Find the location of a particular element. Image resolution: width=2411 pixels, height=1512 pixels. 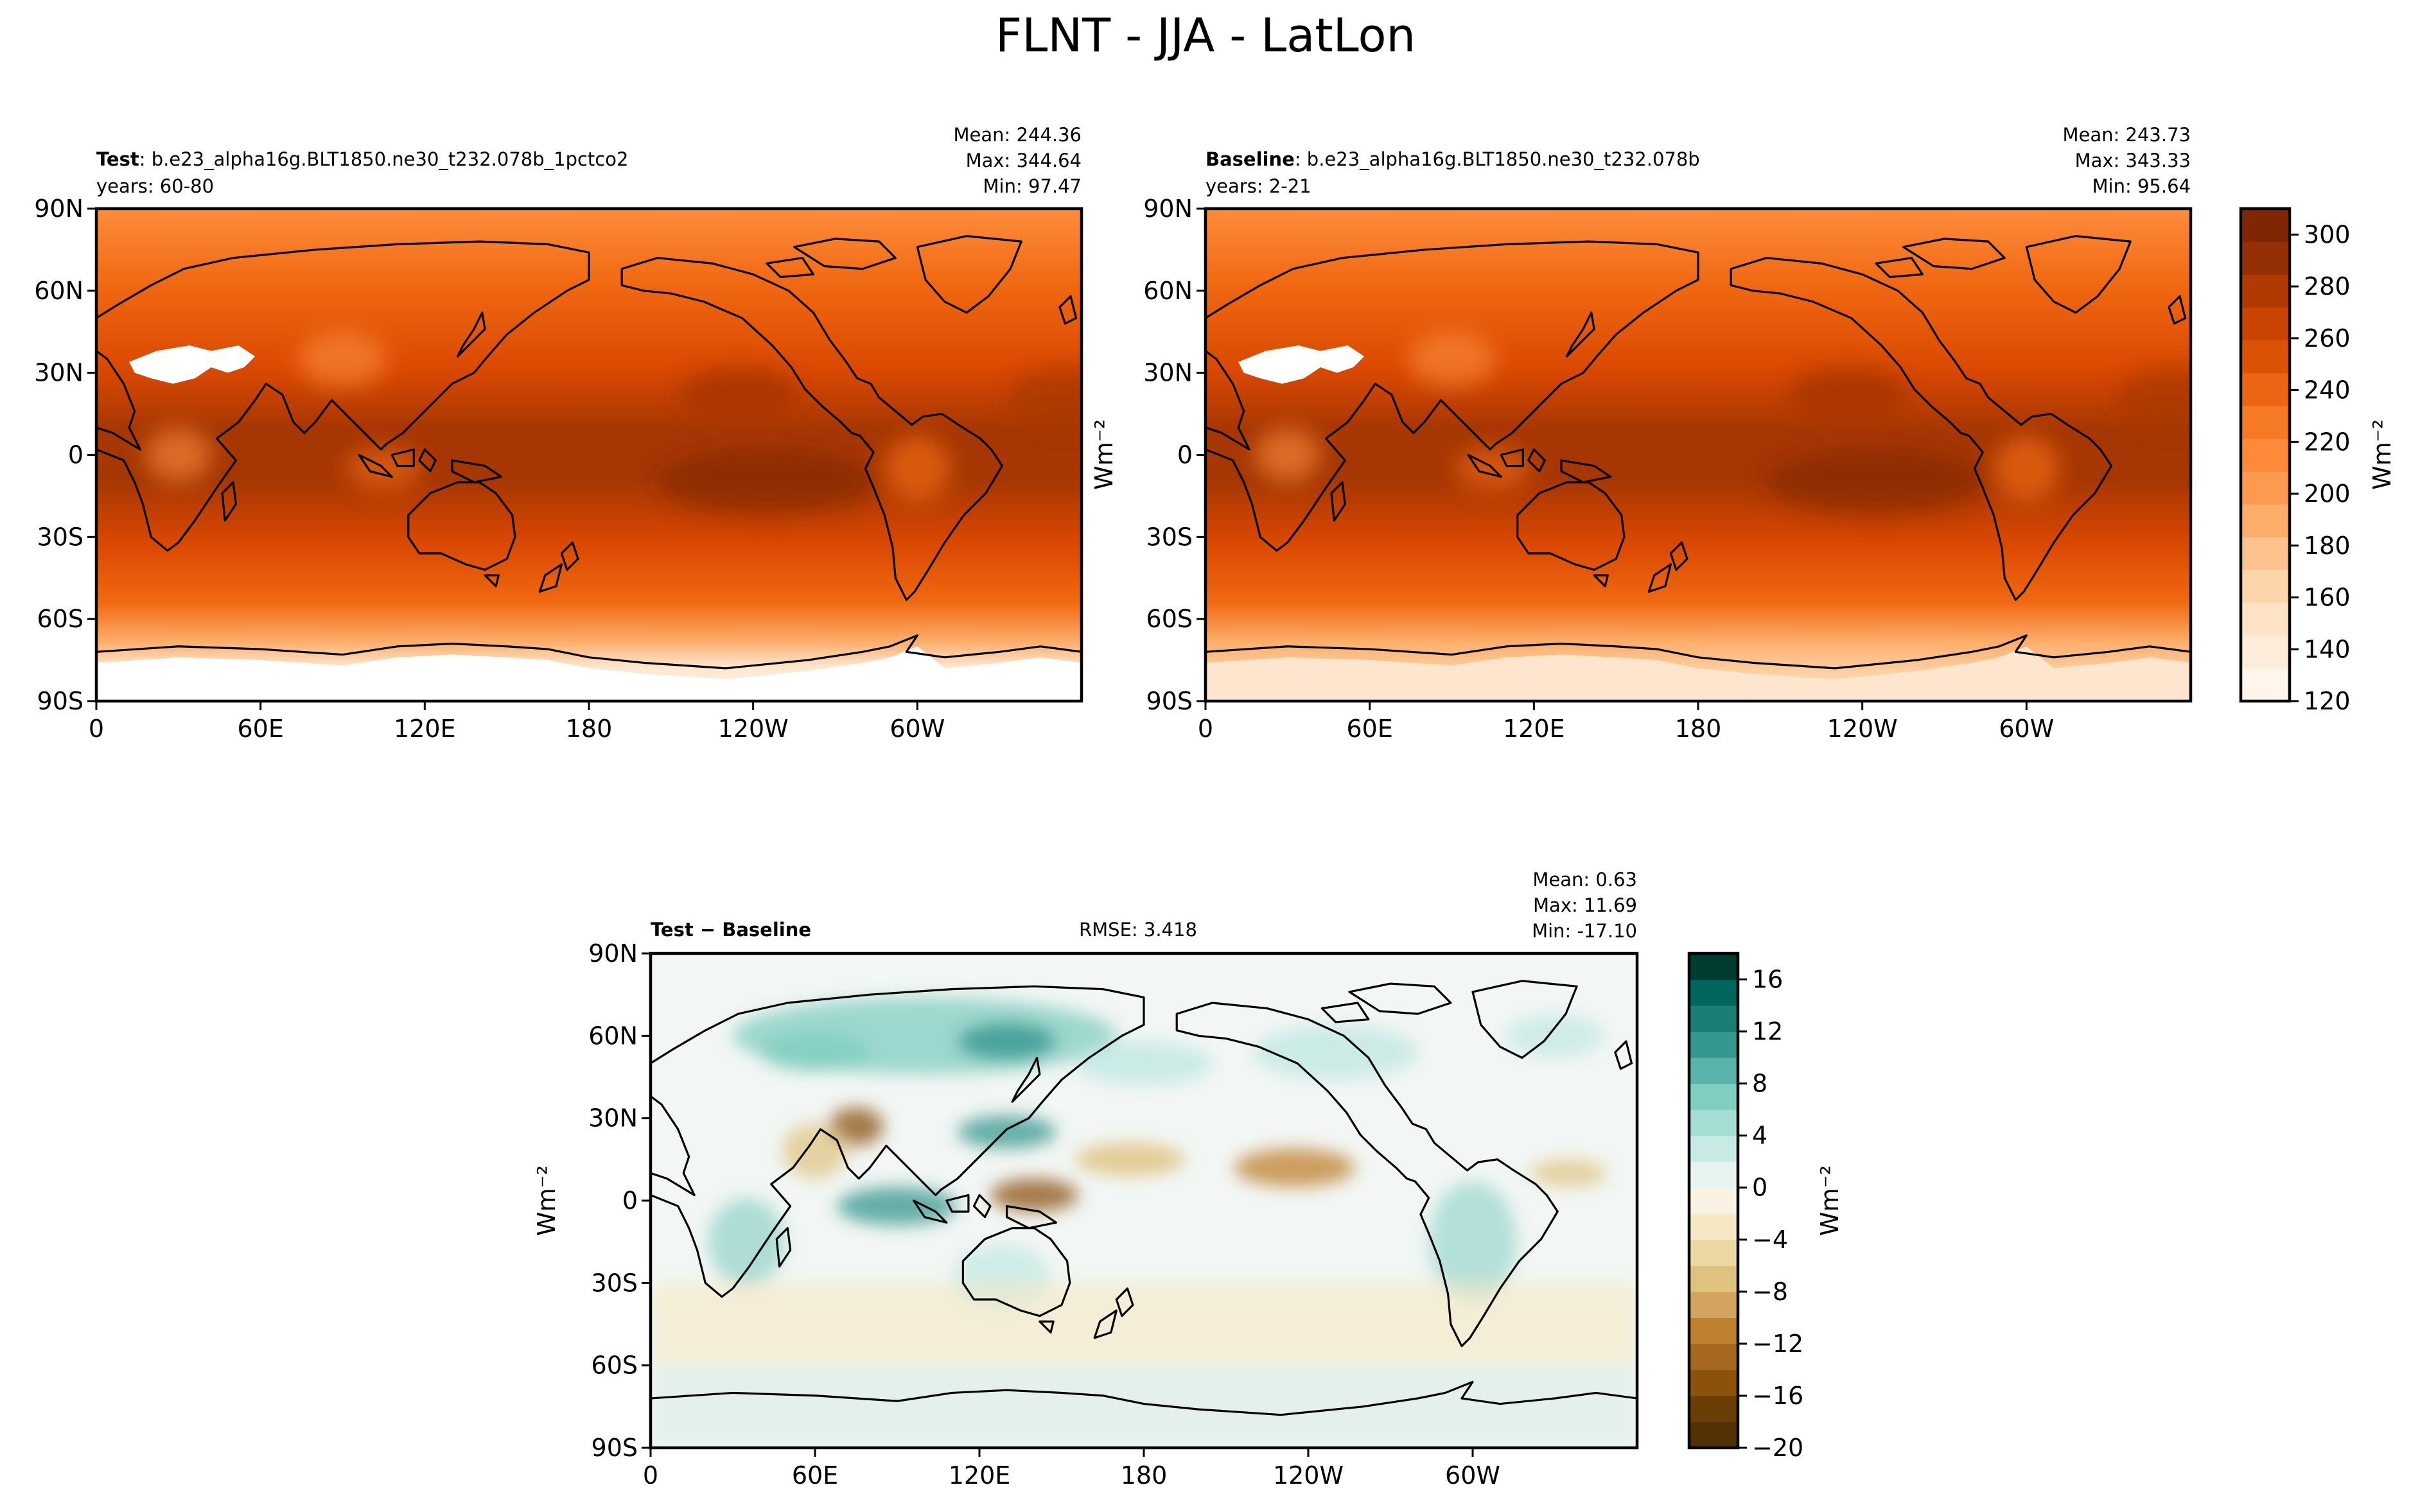

difference-xtick-label: 60E is located at coordinates (815, 1475).